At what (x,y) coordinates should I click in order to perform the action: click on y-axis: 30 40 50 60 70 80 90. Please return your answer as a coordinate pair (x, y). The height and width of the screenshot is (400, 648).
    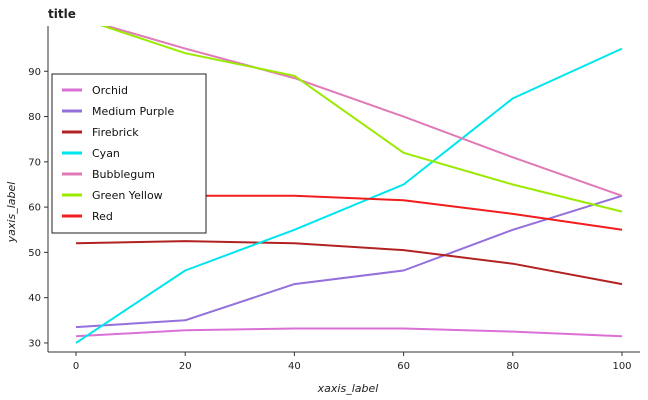
    Looking at the image, I should click on (38, 189).